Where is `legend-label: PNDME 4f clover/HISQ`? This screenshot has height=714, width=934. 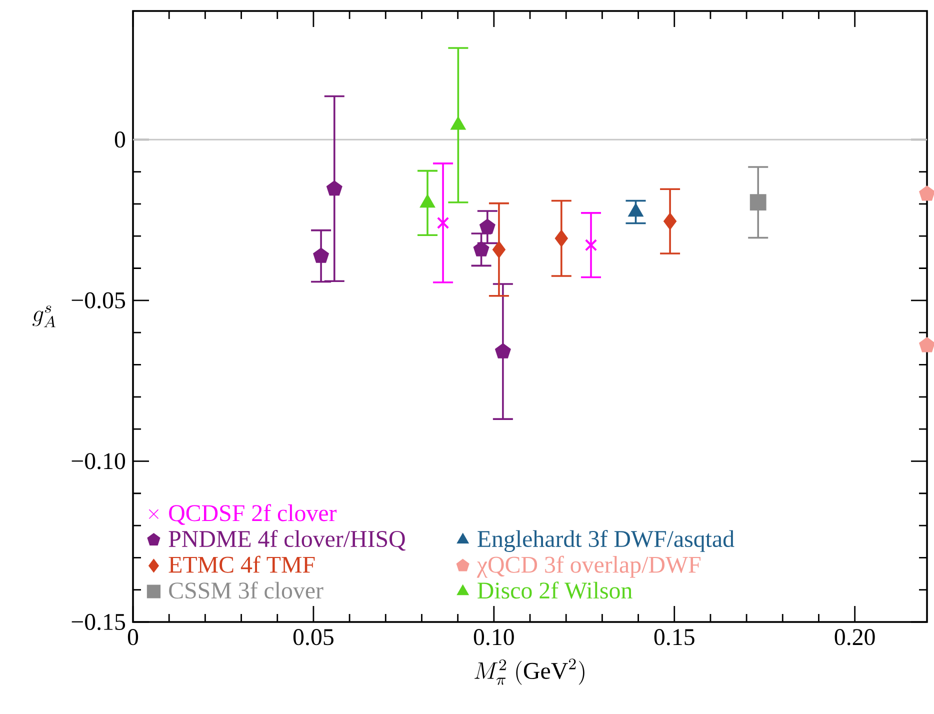 legend-label: PNDME 4f clover/HISQ is located at coordinates (287, 540).